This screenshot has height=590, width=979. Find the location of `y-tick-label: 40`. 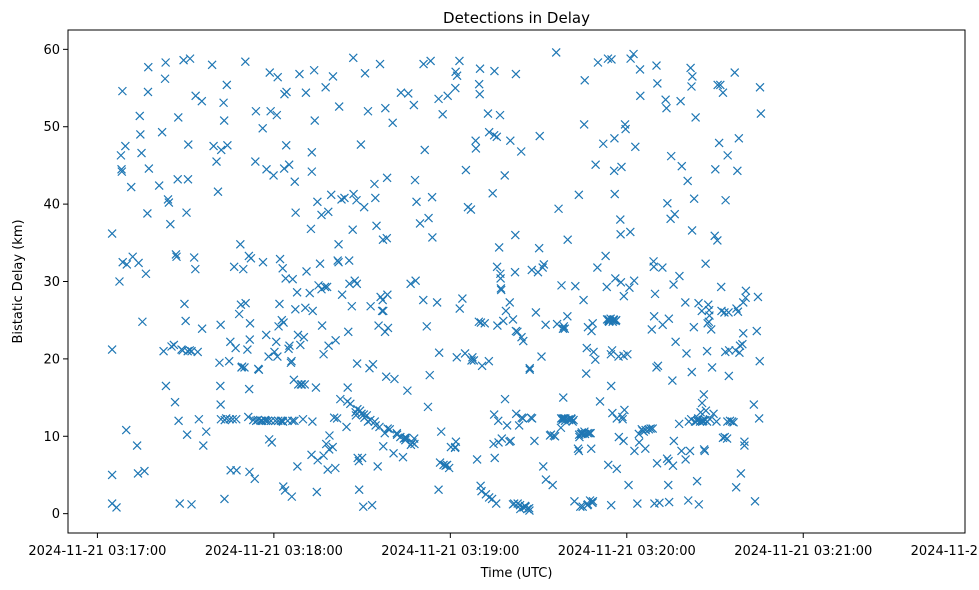

y-tick-label: 40 is located at coordinates (51, 205).